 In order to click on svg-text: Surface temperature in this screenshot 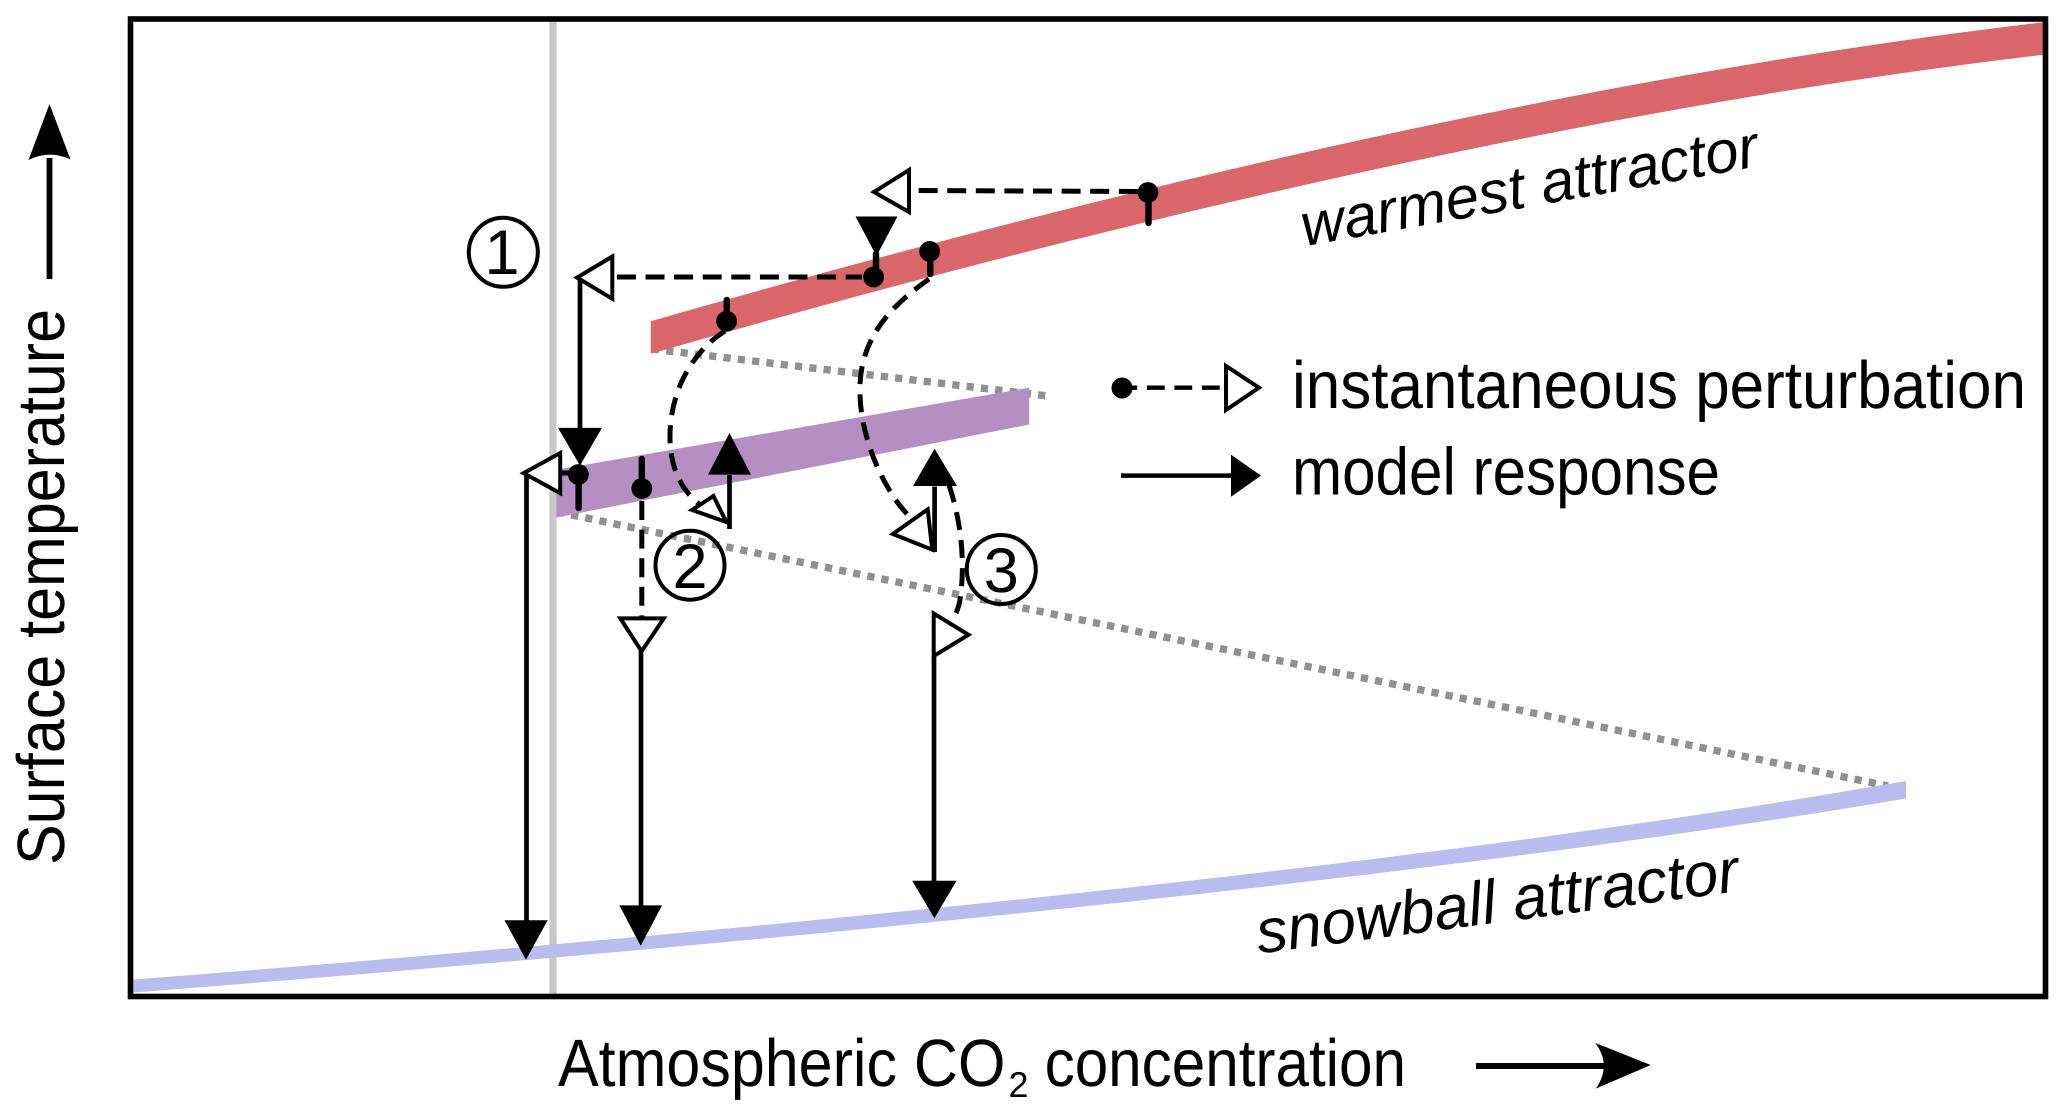, I will do `click(41, 587)`.